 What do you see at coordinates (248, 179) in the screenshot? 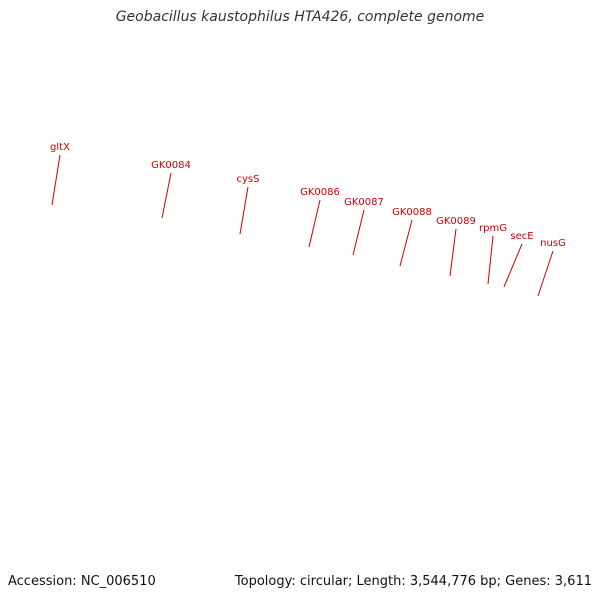
I see `gene-label-cyss: cysS` at bounding box center [248, 179].